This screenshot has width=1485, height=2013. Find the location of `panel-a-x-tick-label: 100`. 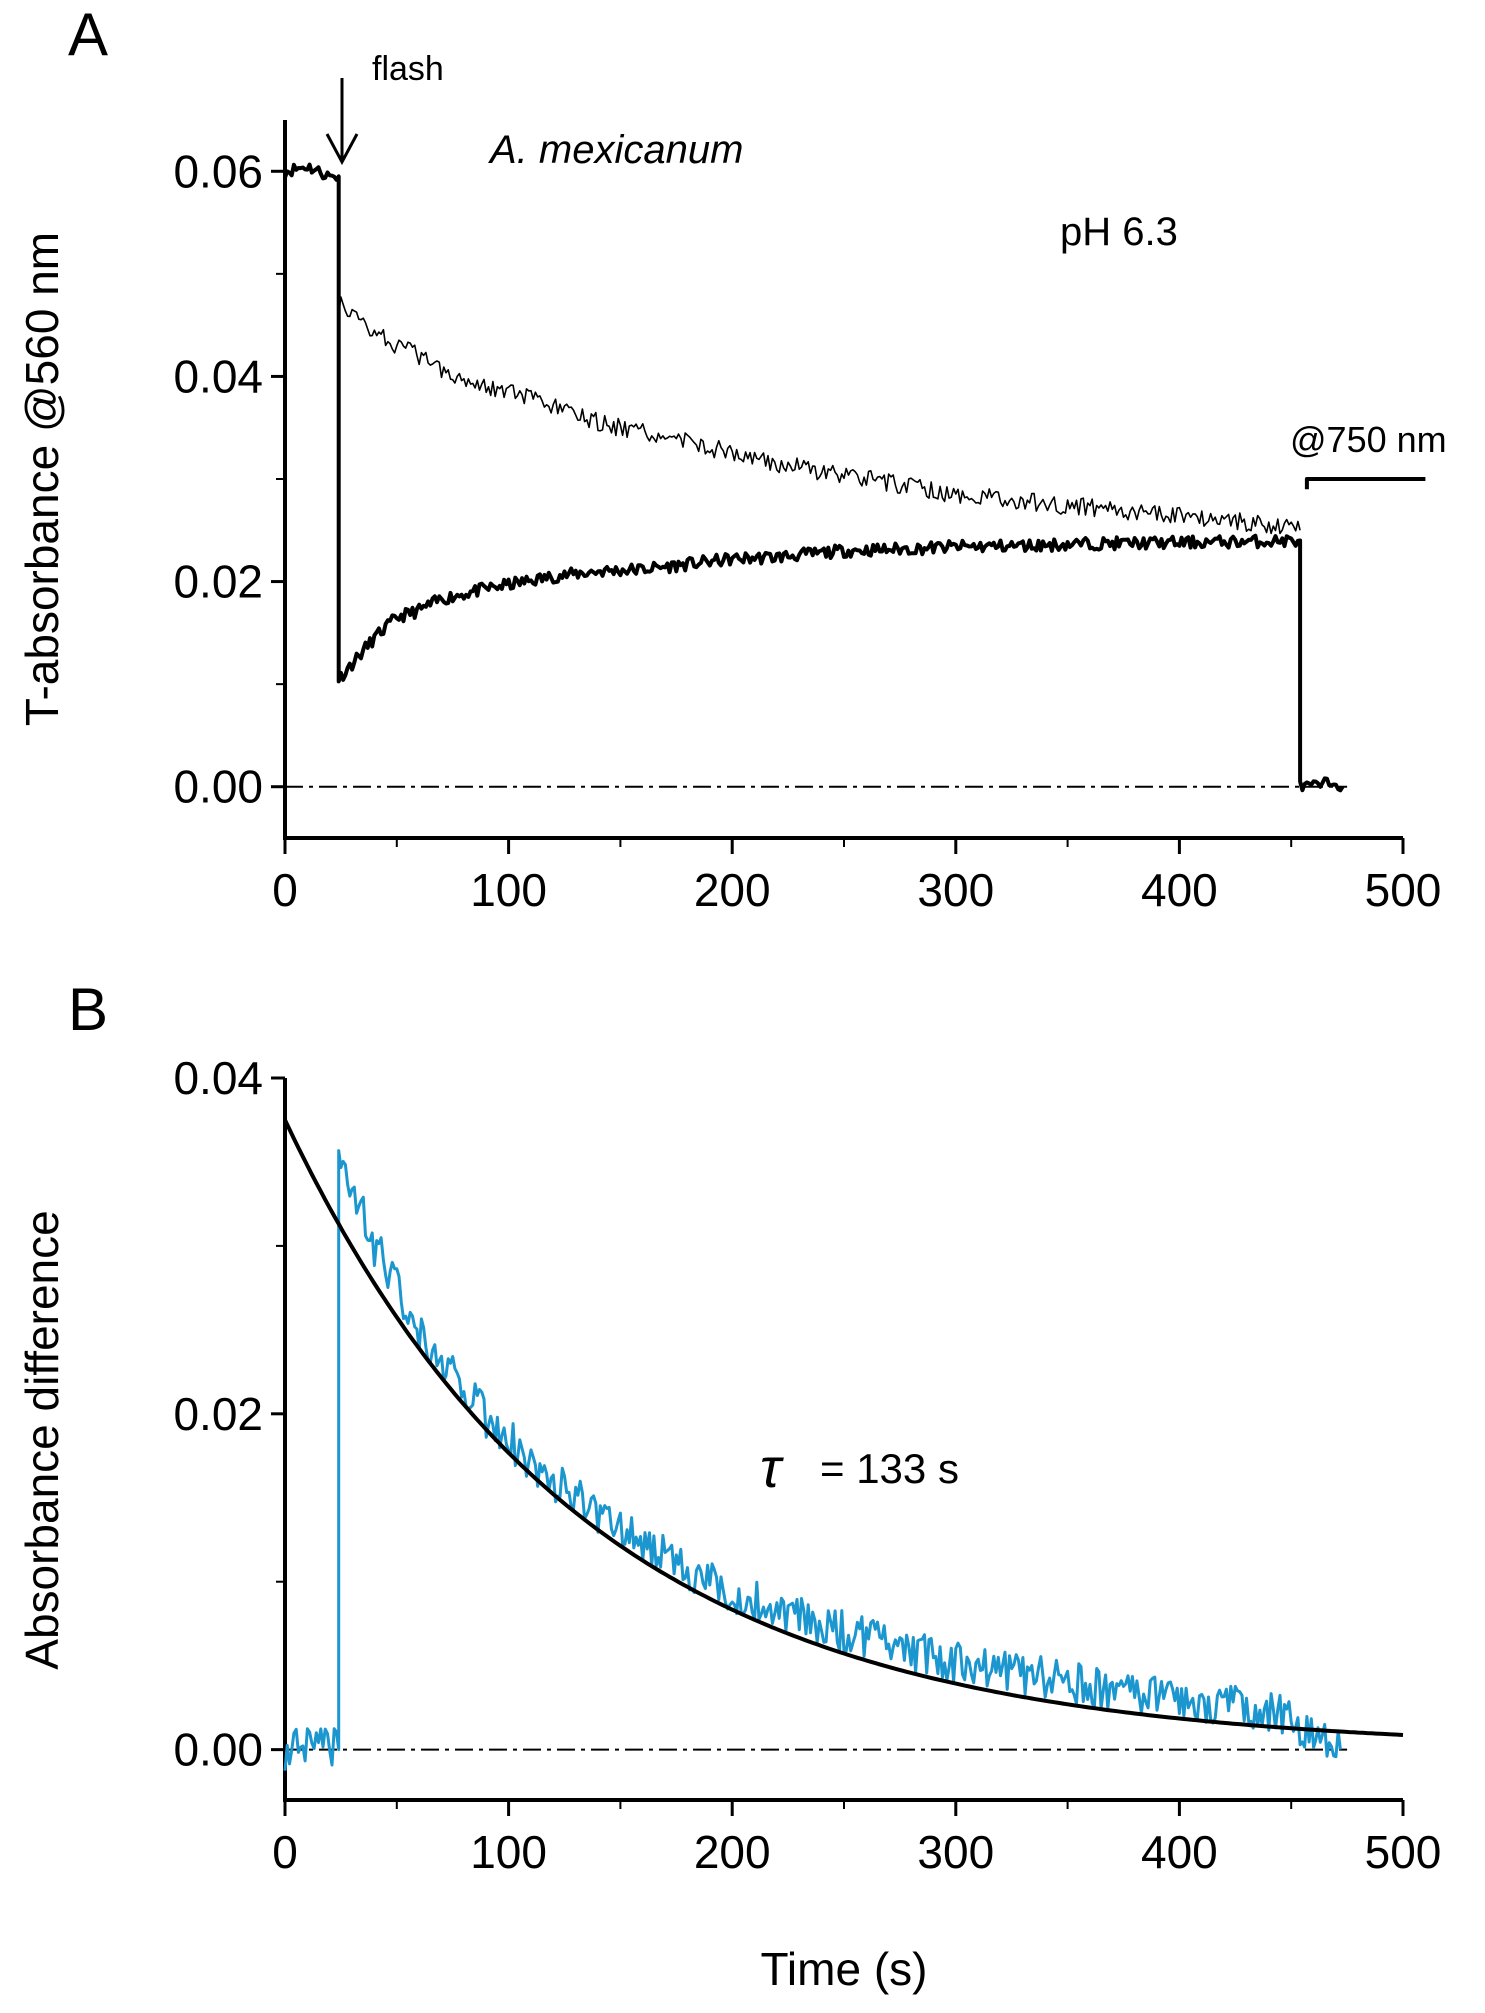

panel-a-x-tick-label: 100 is located at coordinates (508, 890).